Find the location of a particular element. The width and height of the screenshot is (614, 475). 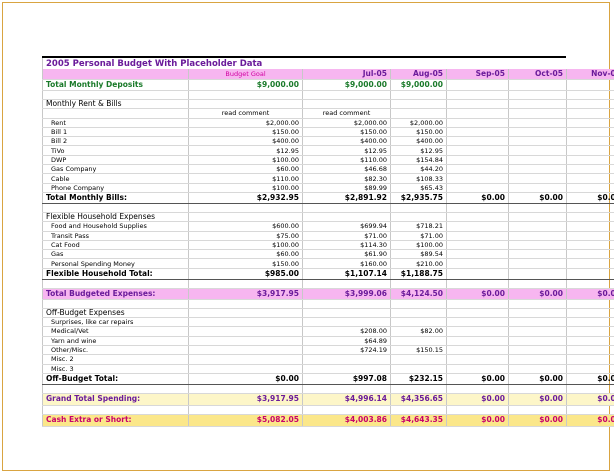

cell-value: $46.68 is located at coordinates (346, 169).